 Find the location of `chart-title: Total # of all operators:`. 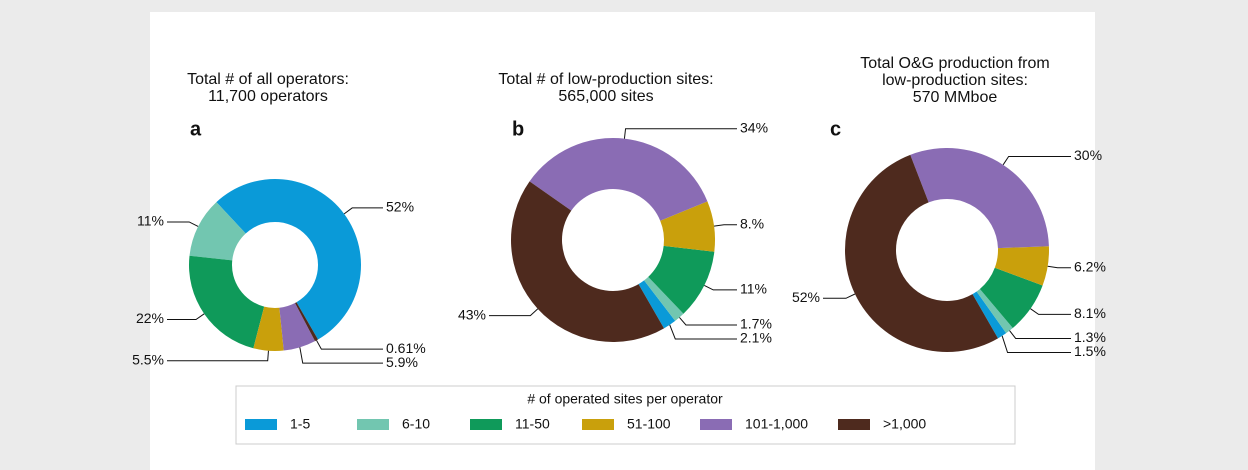

chart-title: Total # of all operators: is located at coordinates (268, 79).